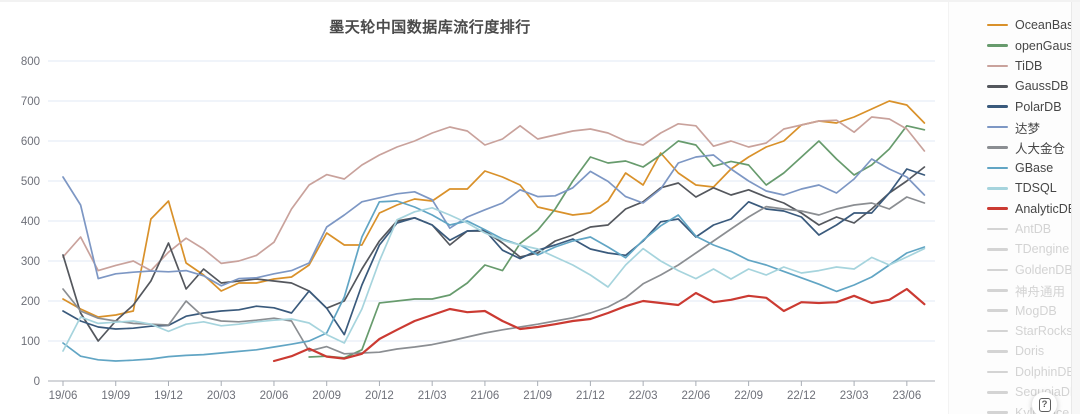  What do you see at coordinates (1042, 86) in the screenshot?
I see `legend-label: GaussDB` at bounding box center [1042, 86].